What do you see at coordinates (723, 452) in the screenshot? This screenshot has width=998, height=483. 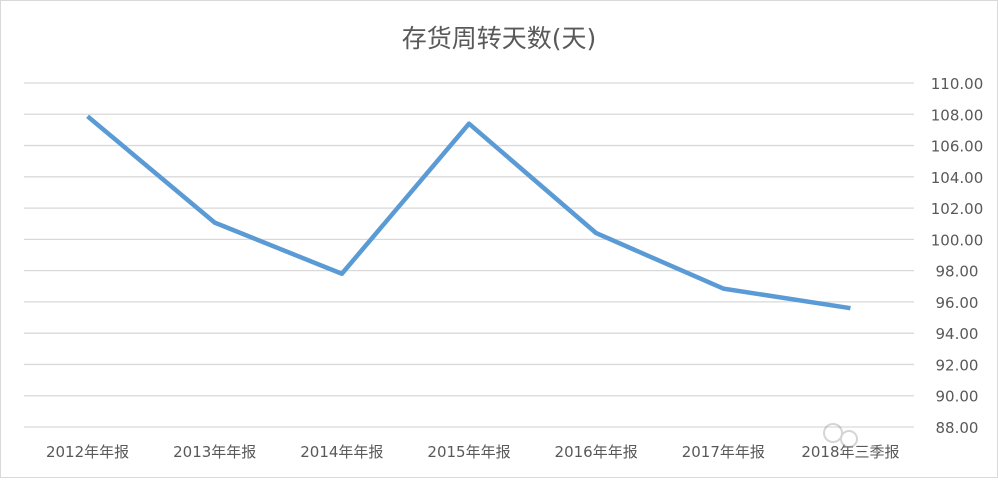 I see `x-tick-label: 2017年年报` at bounding box center [723, 452].